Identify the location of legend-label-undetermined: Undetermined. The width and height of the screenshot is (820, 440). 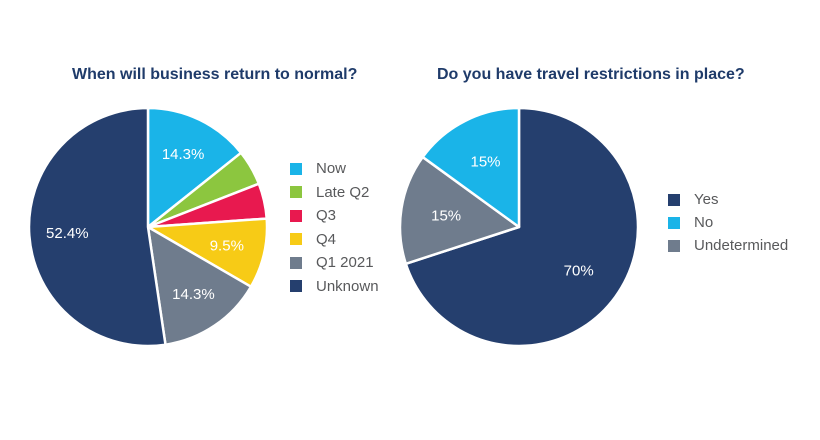
(741, 245).